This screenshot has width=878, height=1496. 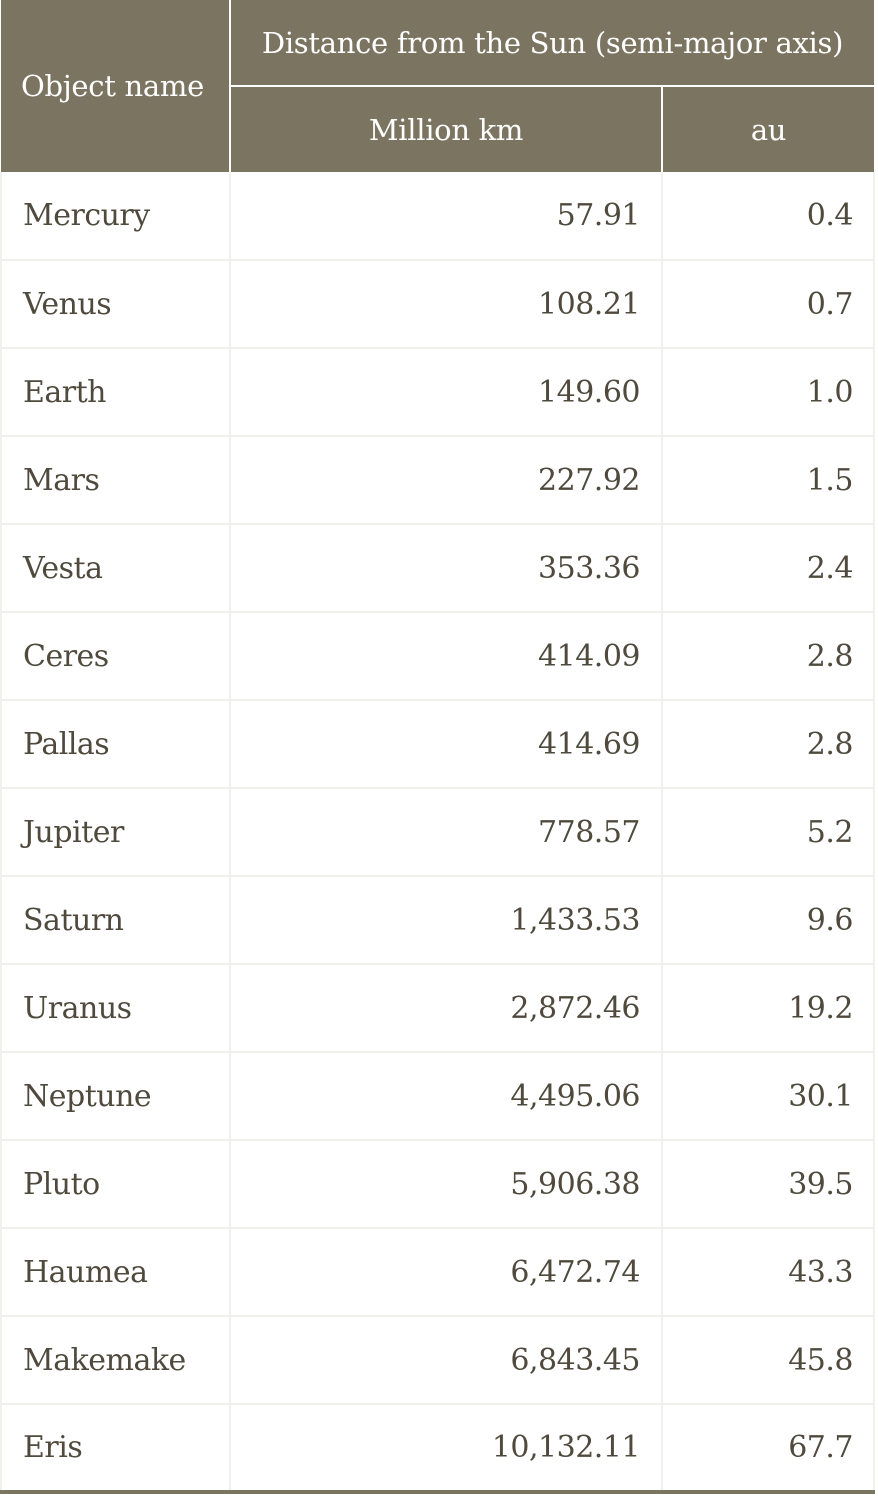 What do you see at coordinates (446, 568) in the screenshot?
I see `cell-million-km: 353.36` at bounding box center [446, 568].